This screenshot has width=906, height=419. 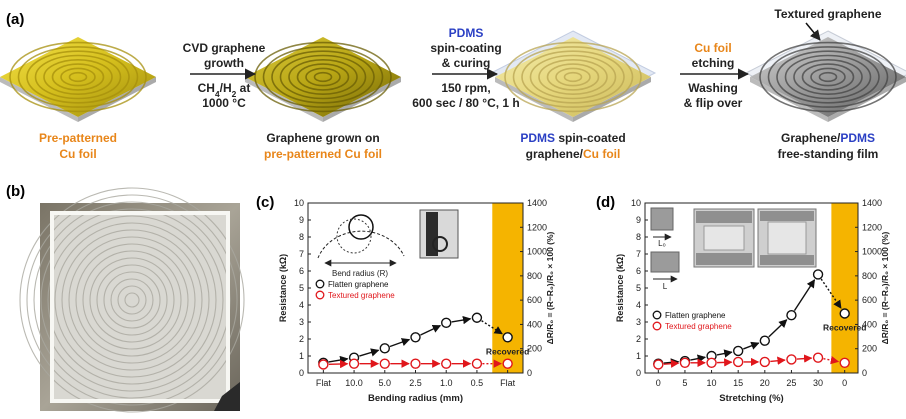 What do you see at coordinates (751, 398) in the screenshot?
I see `x-axis-title: Stretching (%)` at bounding box center [751, 398].